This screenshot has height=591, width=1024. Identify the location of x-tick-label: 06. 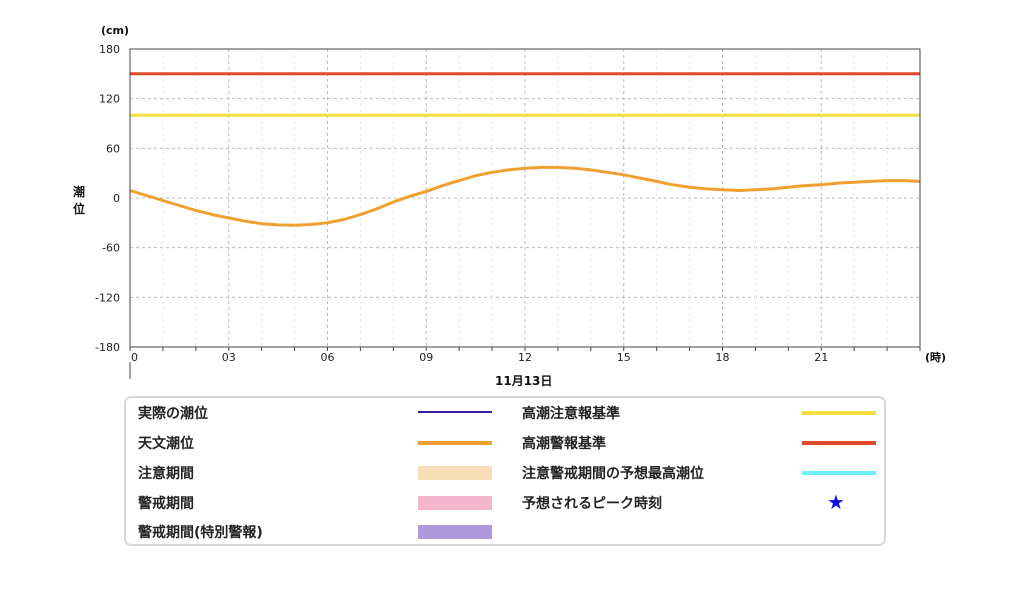
(328, 357).